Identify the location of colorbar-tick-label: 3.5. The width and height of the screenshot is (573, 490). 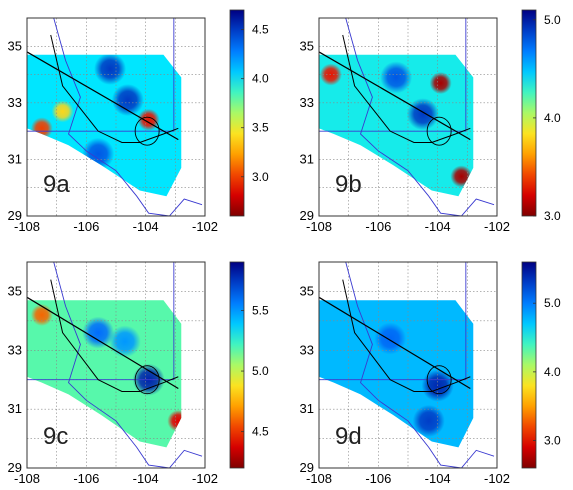
(260, 128).